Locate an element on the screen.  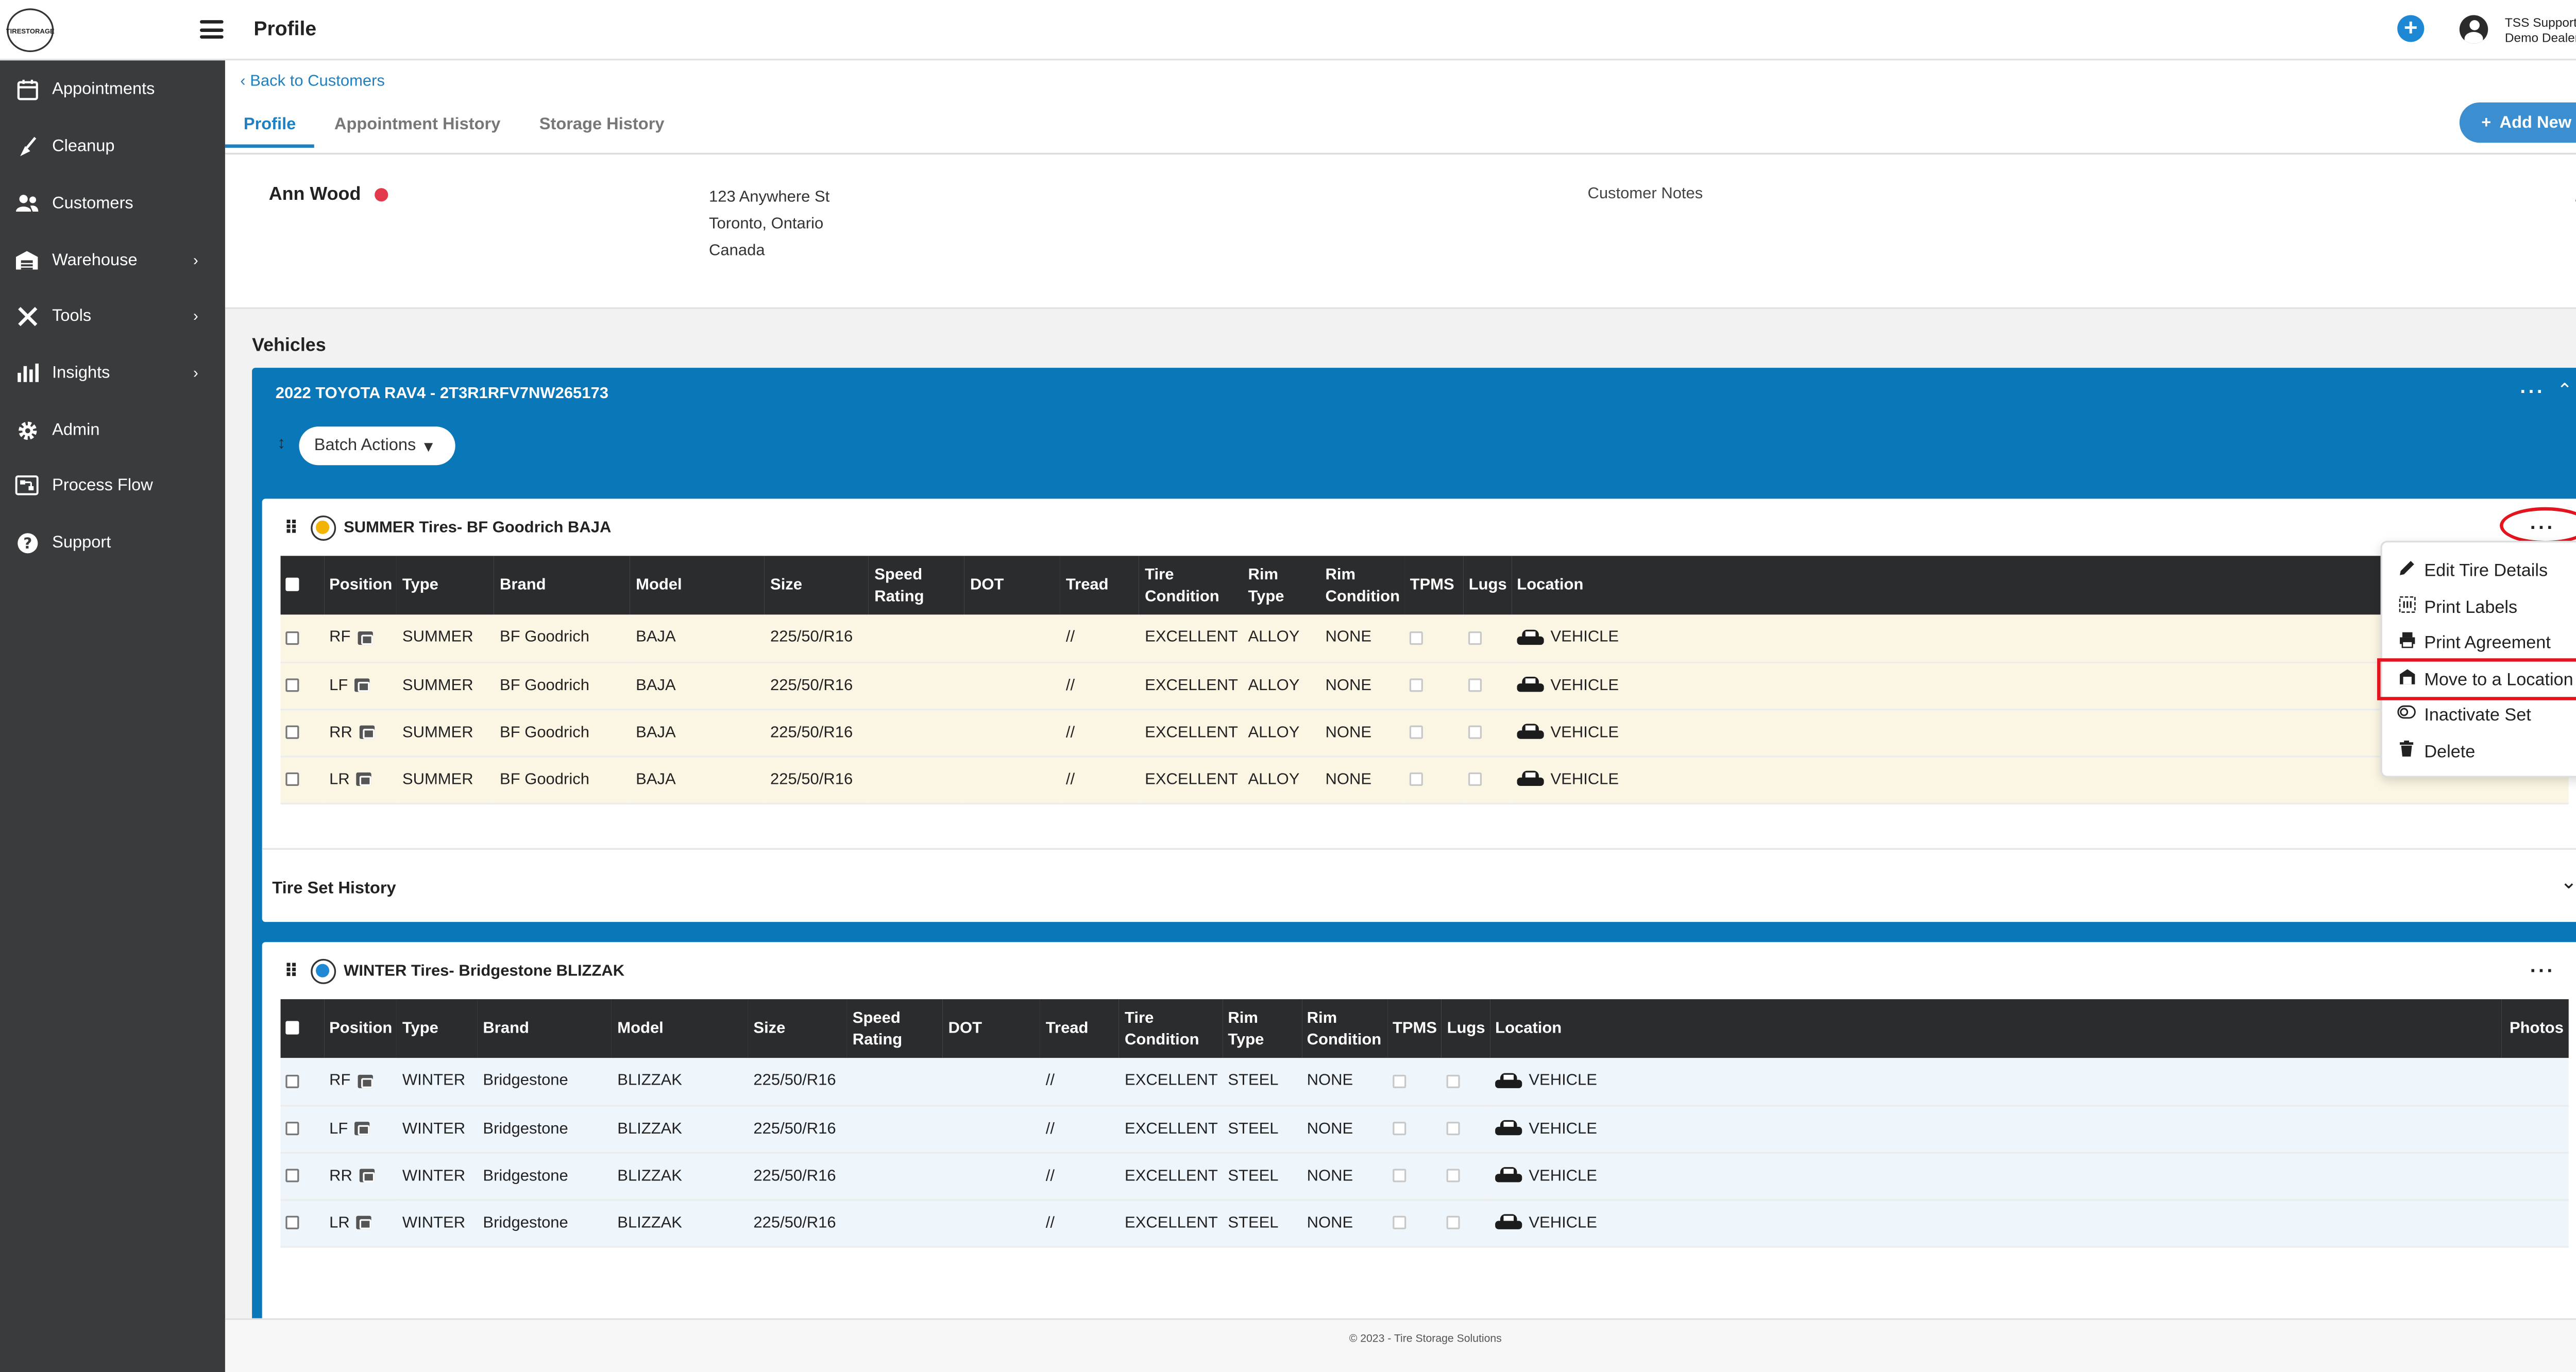
menu-item-inactivate-set: Inactivate Set is located at coordinates (2479, 714).